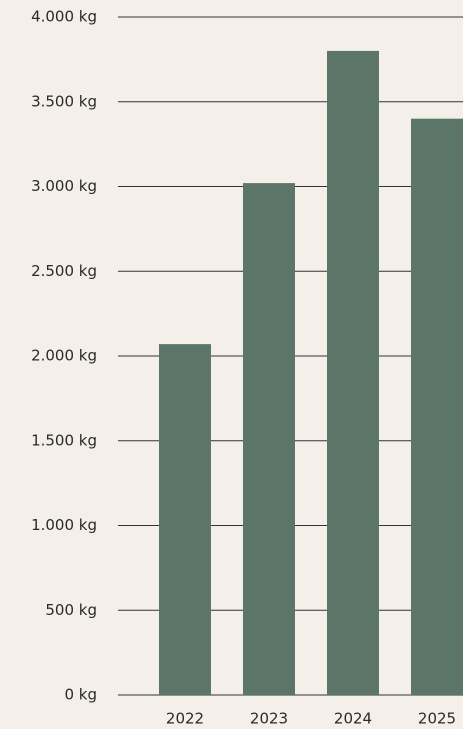  I want to click on y-tick-label: 2.500 kg, so click(64, 271).